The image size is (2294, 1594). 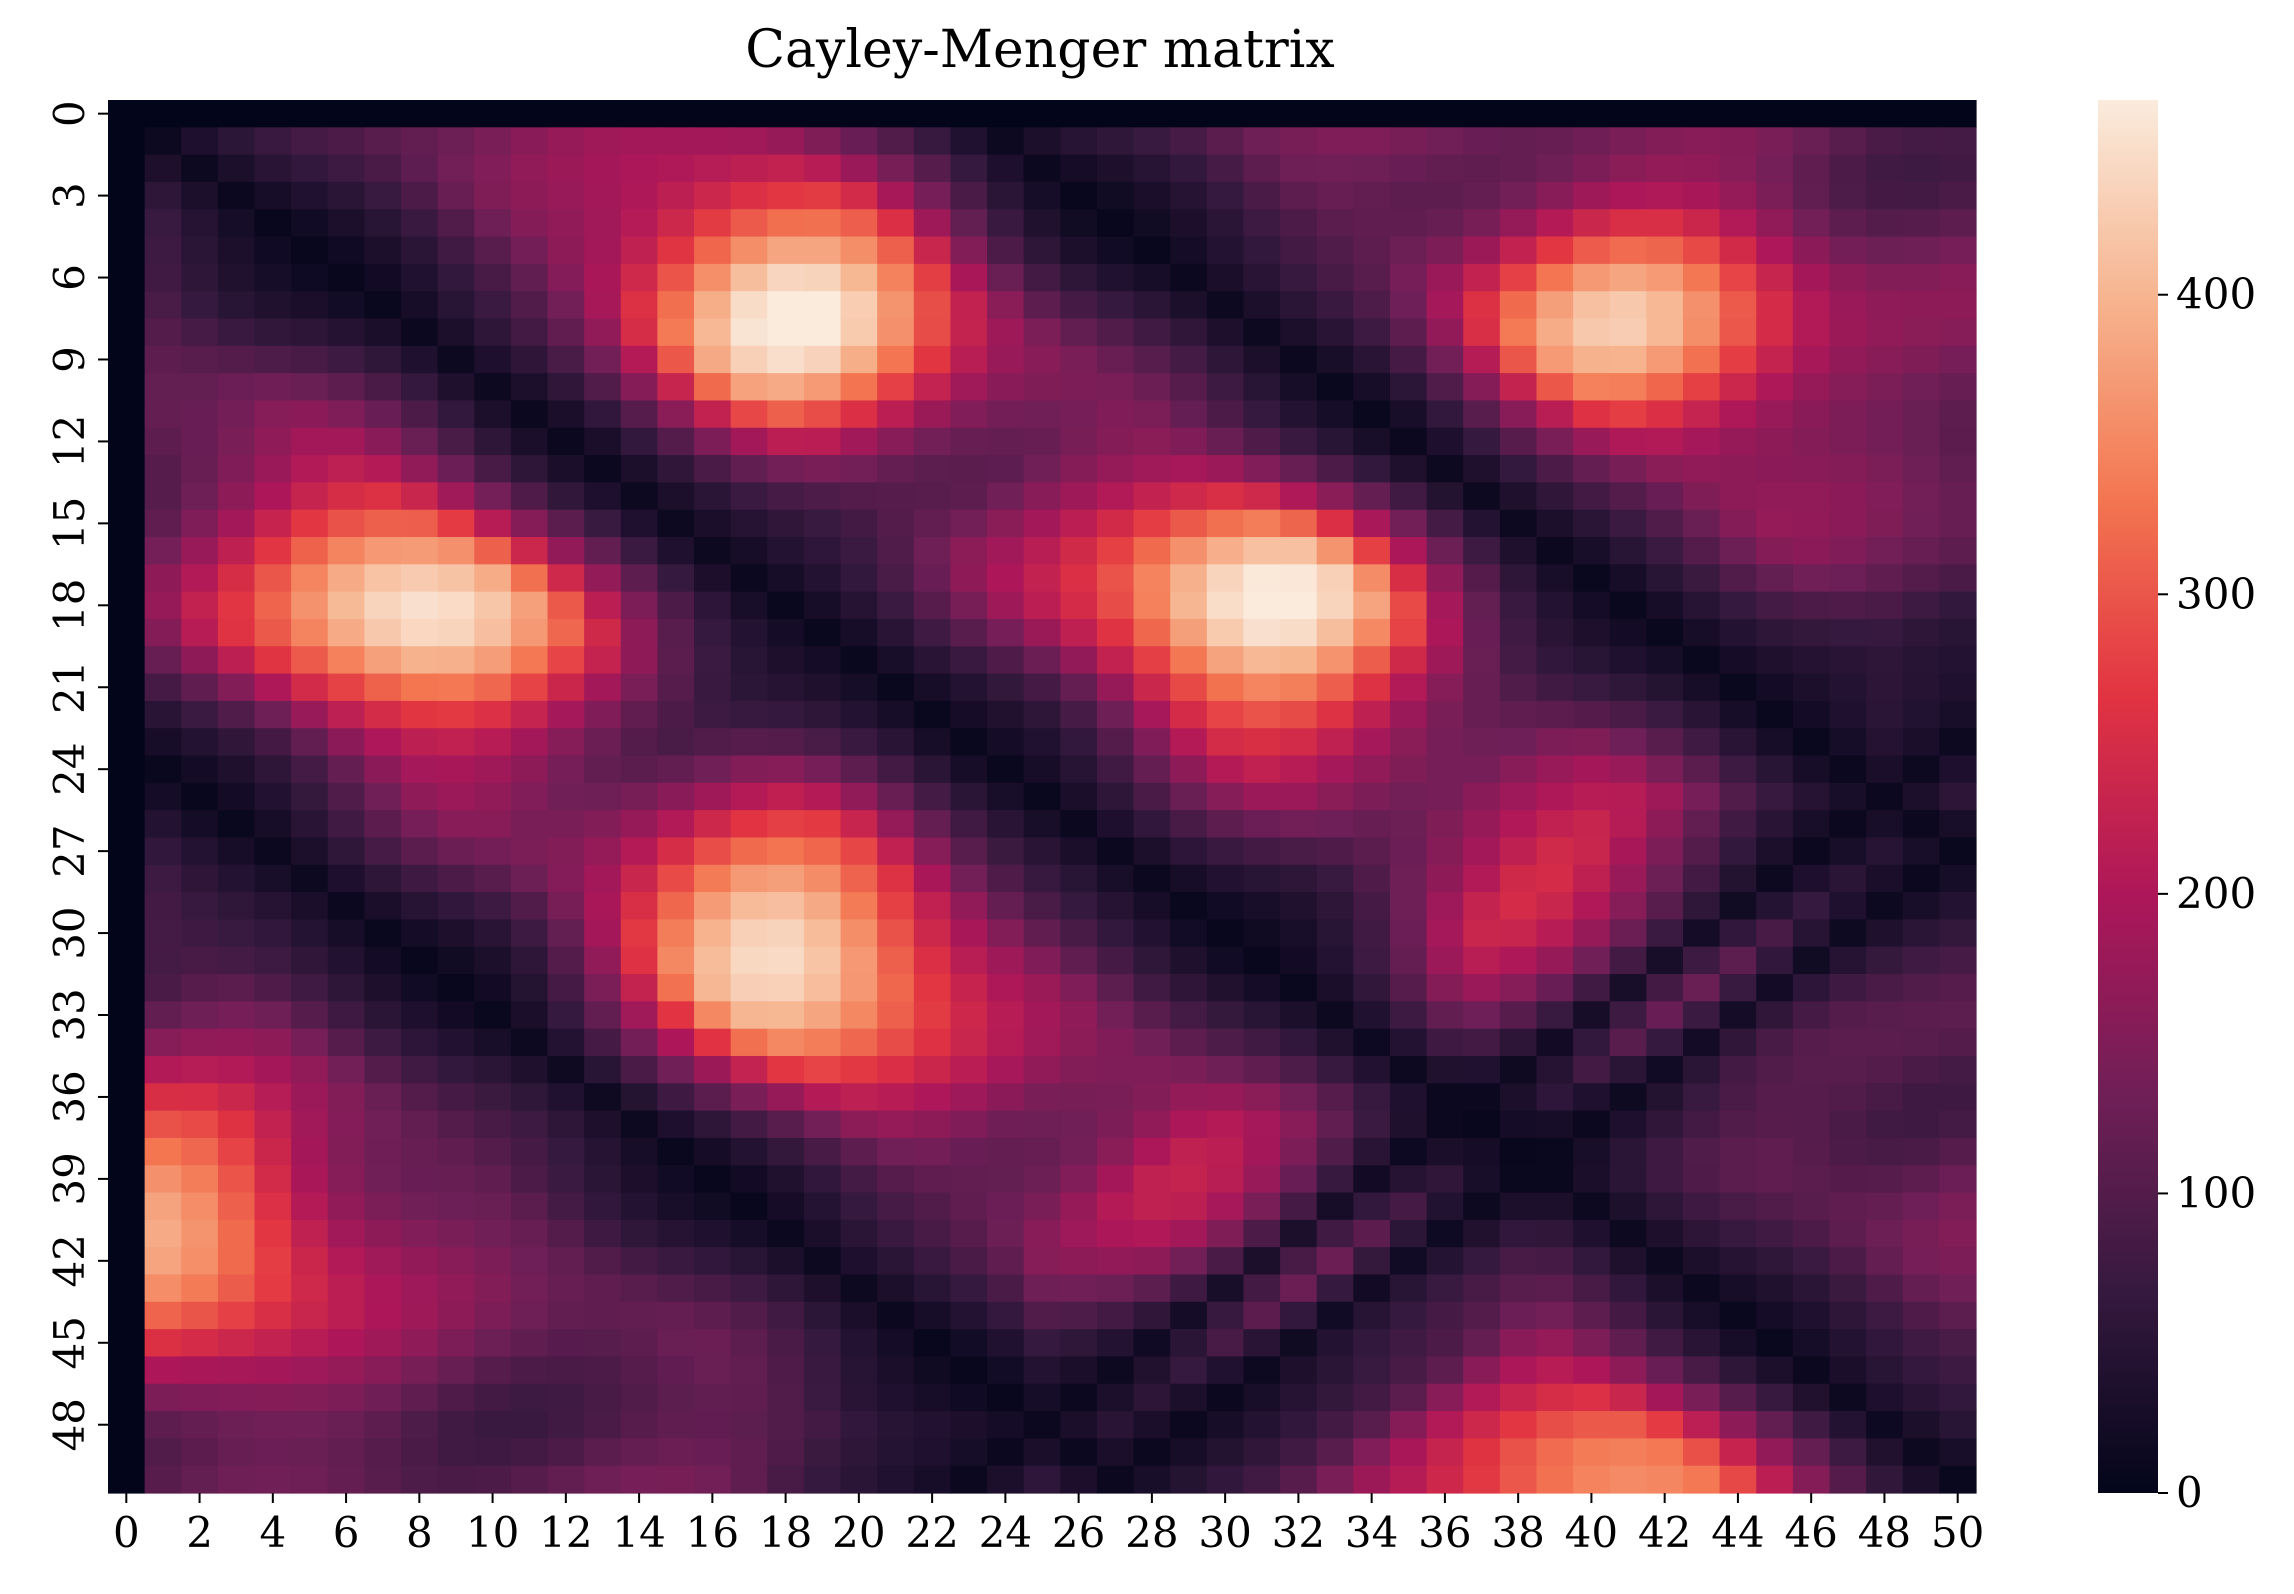 I want to click on x-tick-label: 16, so click(x=712, y=1532).